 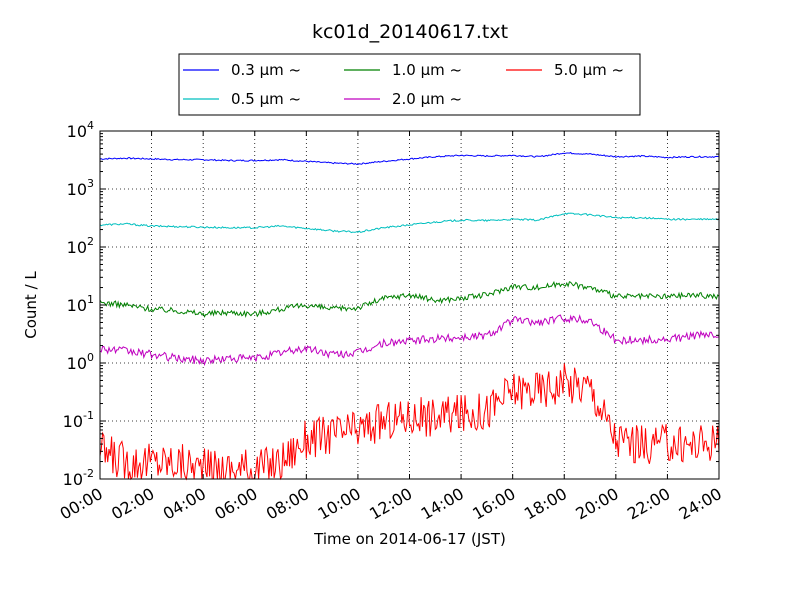 What do you see at coordinates (78, 420) in the screenshot?
I see `y-tick-label: 10⁻¹` at bounding box center [78, 420].